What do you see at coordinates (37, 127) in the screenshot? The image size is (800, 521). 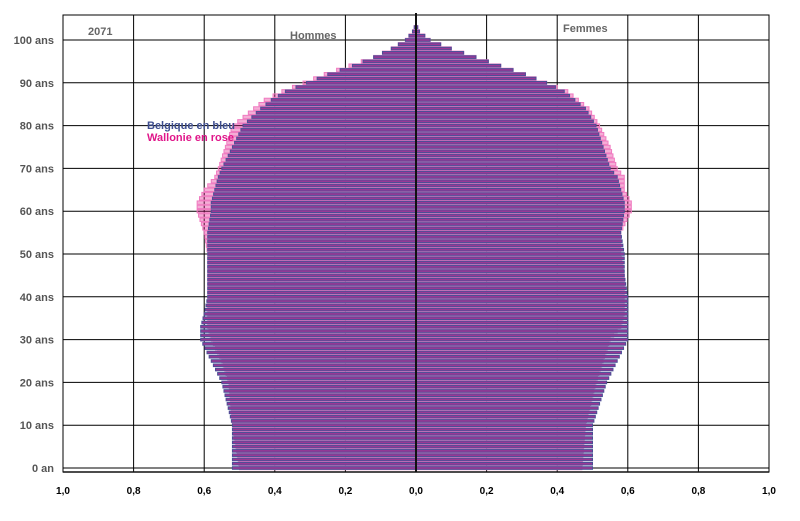 I see `y-tick-label: 80 ans` at bounding box center [37, 127].